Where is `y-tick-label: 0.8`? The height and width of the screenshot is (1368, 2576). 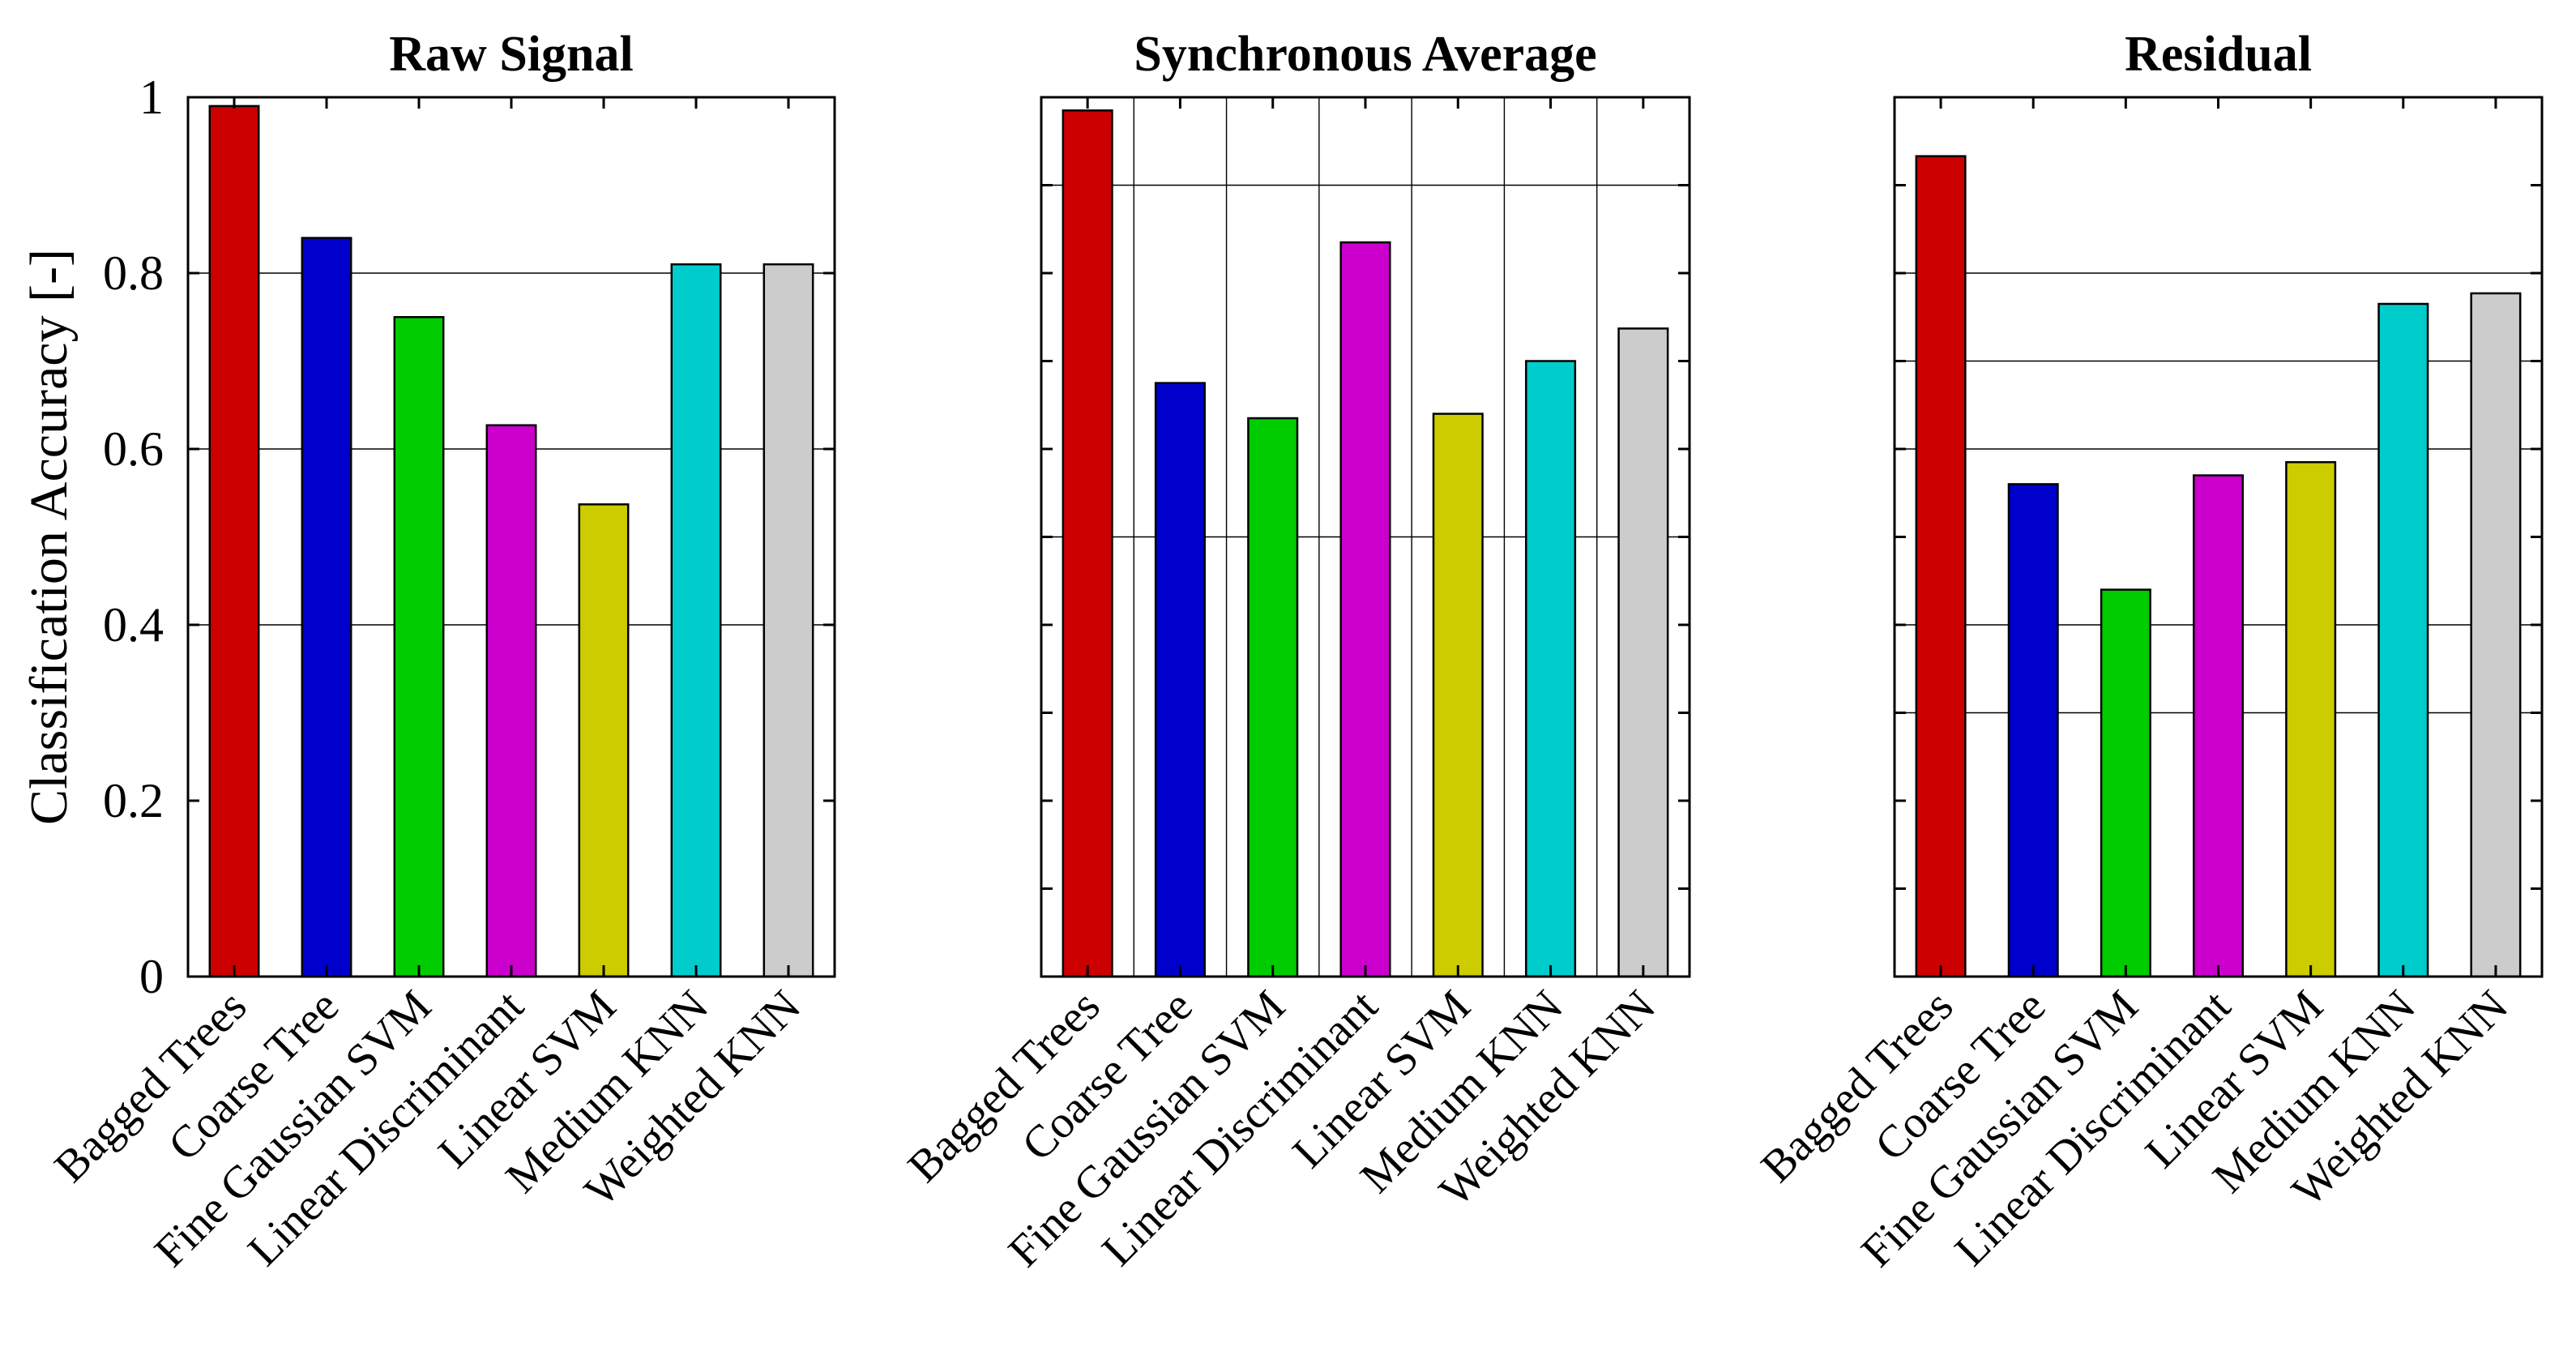 y-tick-label: 0.8 is located at coordinates (133, 273).